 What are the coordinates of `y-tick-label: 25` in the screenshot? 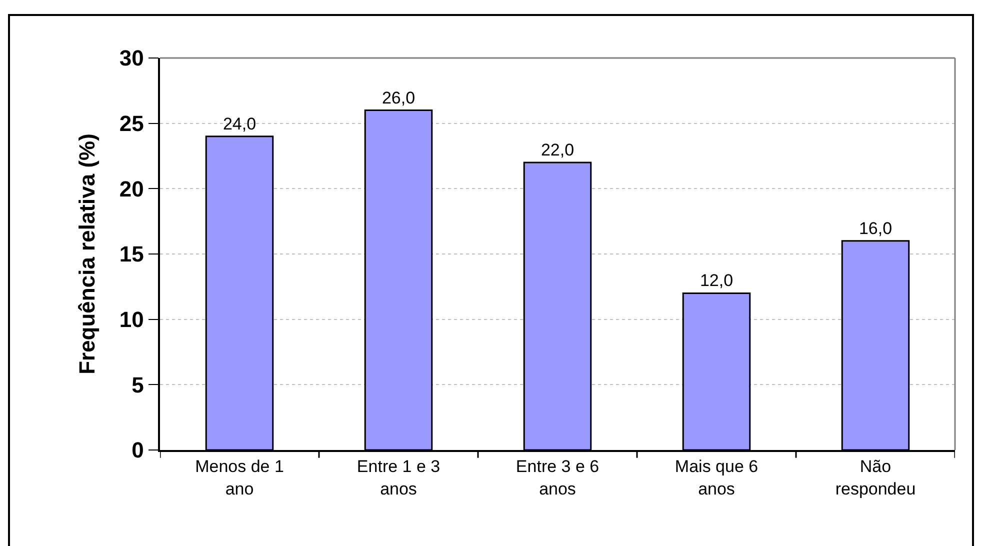 It's located at (131, 123).